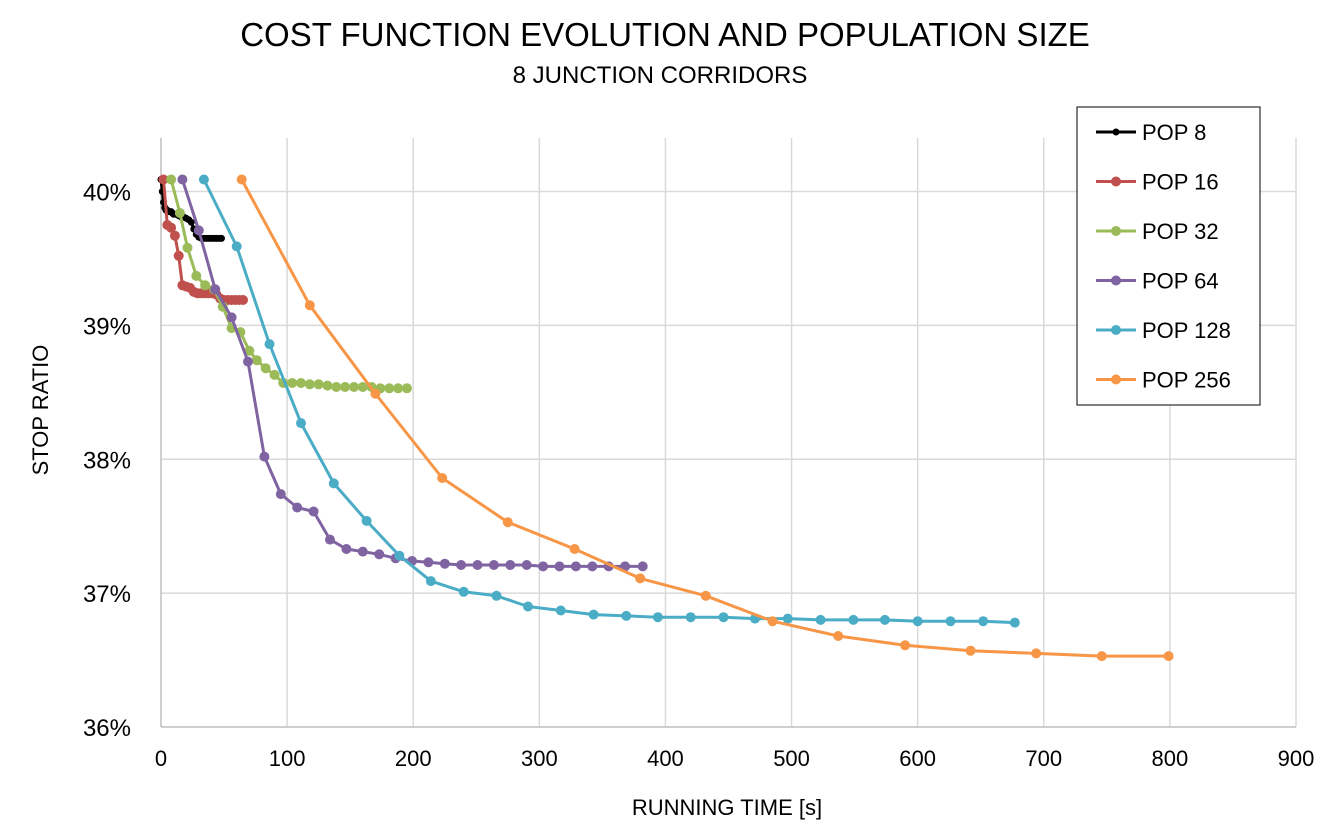 The height and width of the screenshot is (831, 1331). Describe the element at coordinates (1174, 132) in the screenshot. I see `legend-label: POP 8` at that location.